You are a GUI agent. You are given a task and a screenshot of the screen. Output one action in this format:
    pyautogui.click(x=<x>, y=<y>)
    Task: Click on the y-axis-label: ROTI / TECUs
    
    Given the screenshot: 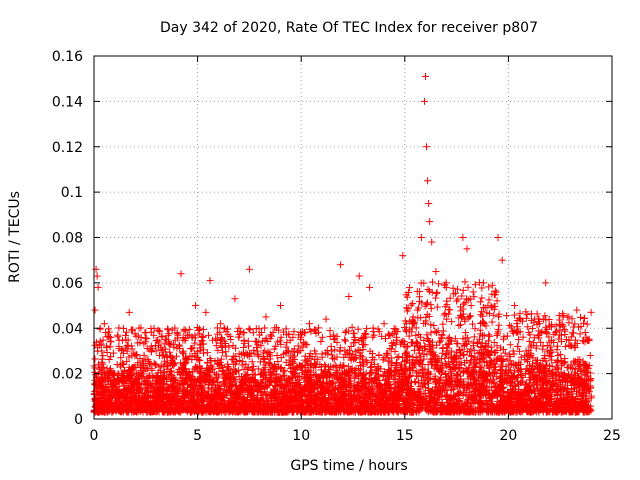 What is the action you would take?
    pyautogui.click(x=15, y=237)
    